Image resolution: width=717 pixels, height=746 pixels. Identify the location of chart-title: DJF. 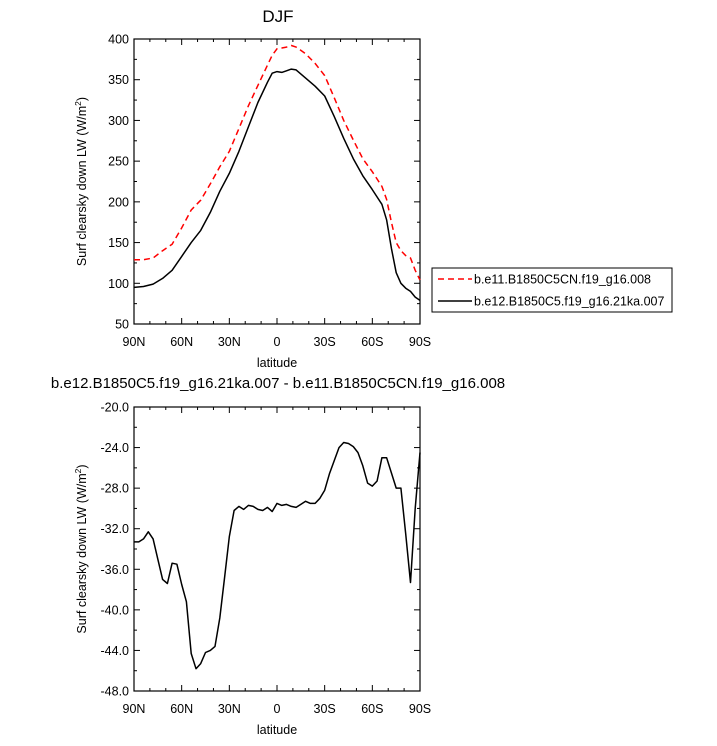
(277, 16).